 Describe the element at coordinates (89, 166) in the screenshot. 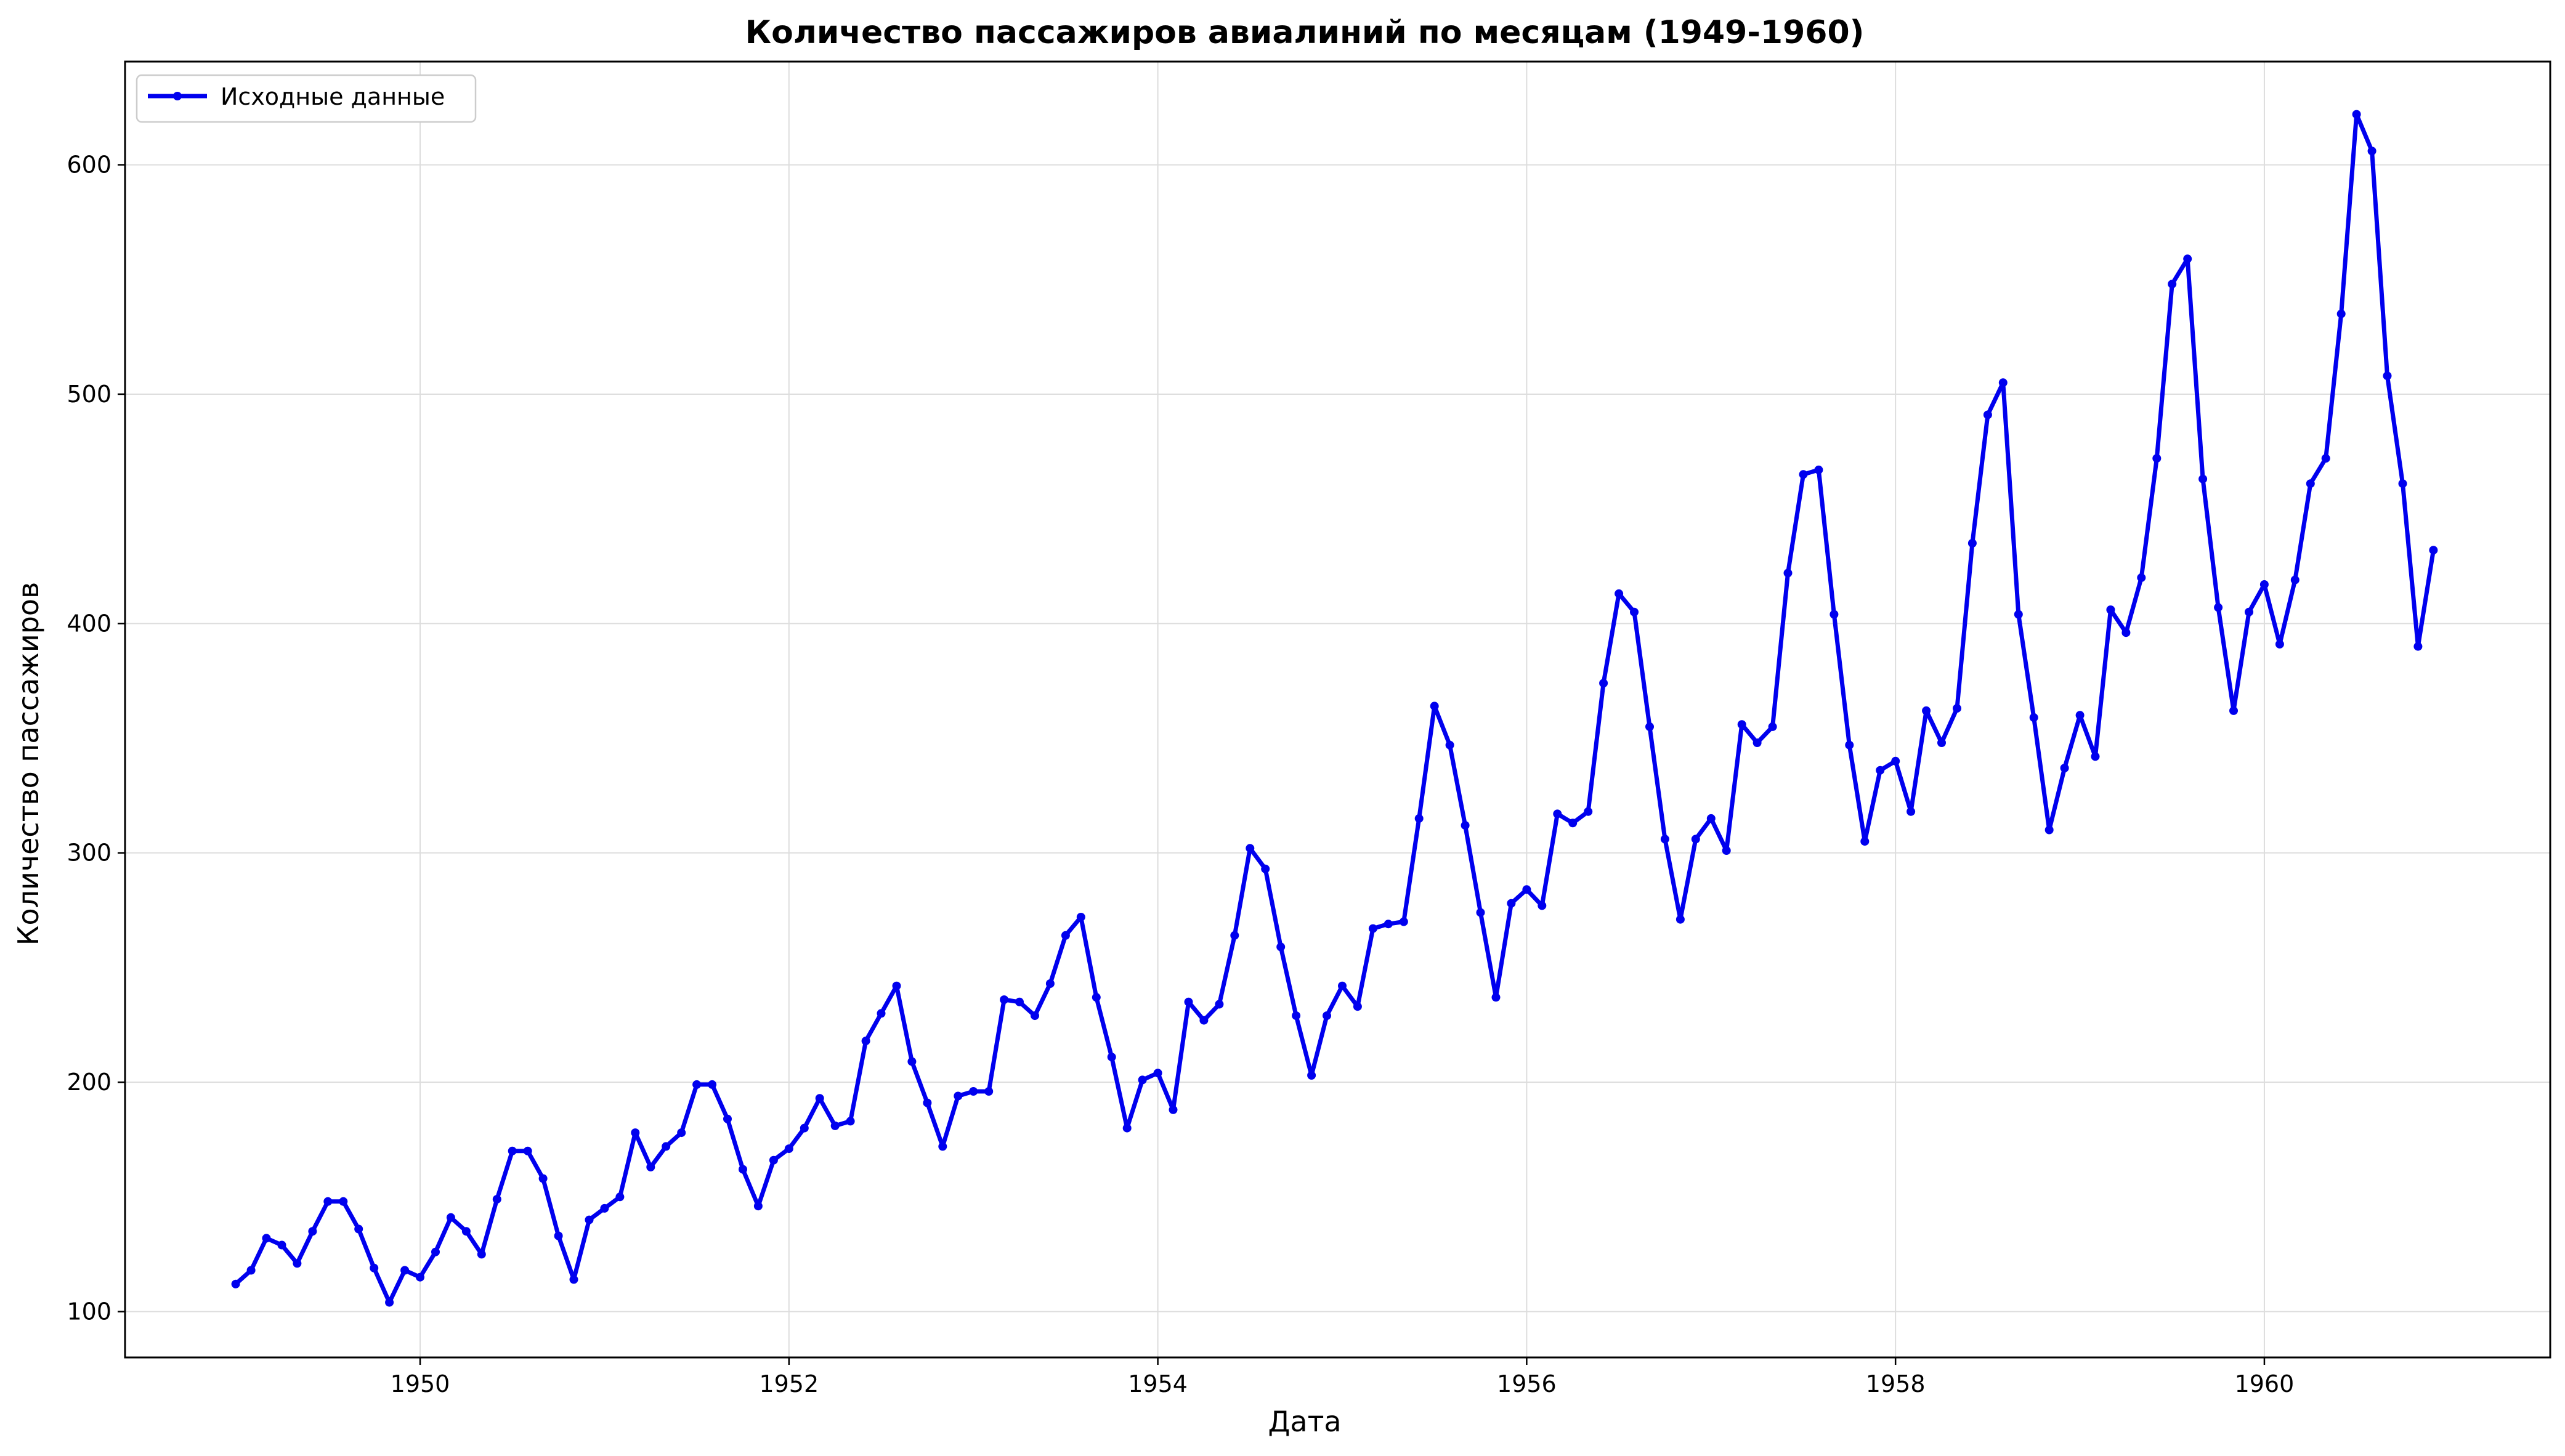

I see `y-tick-label: 600` at that location.